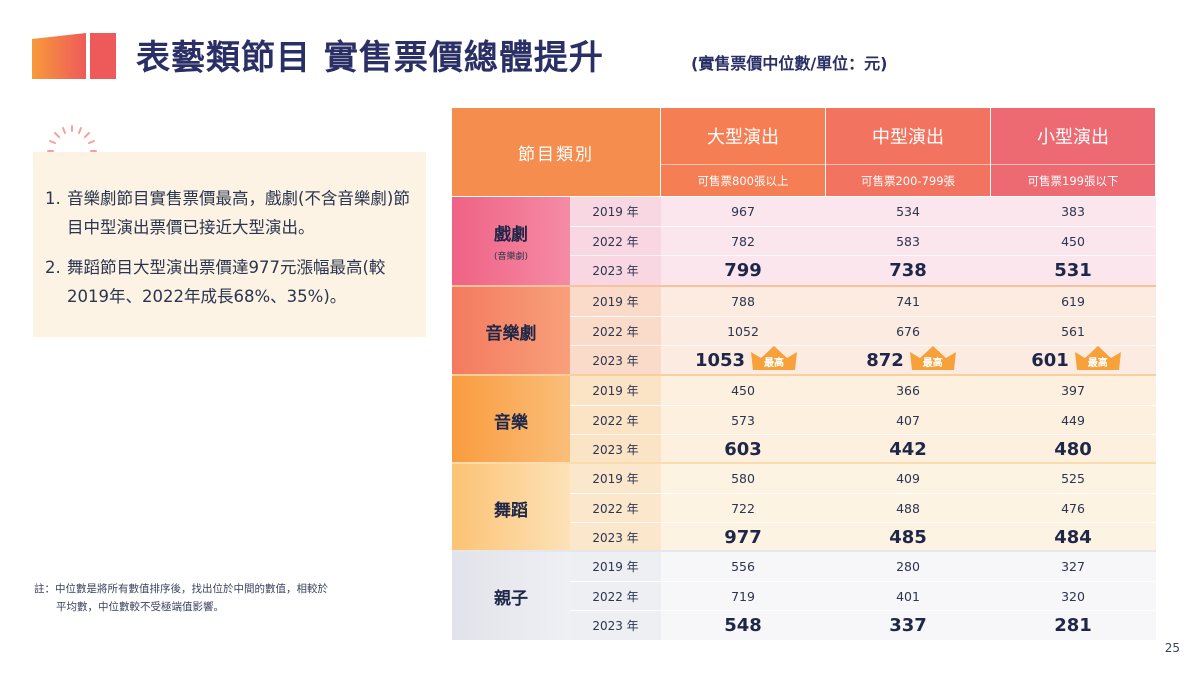  What do you see at coordinates (1073, 537) in the screenshot?
I see `value-cell: 484` at bounding box center [1073, 537].